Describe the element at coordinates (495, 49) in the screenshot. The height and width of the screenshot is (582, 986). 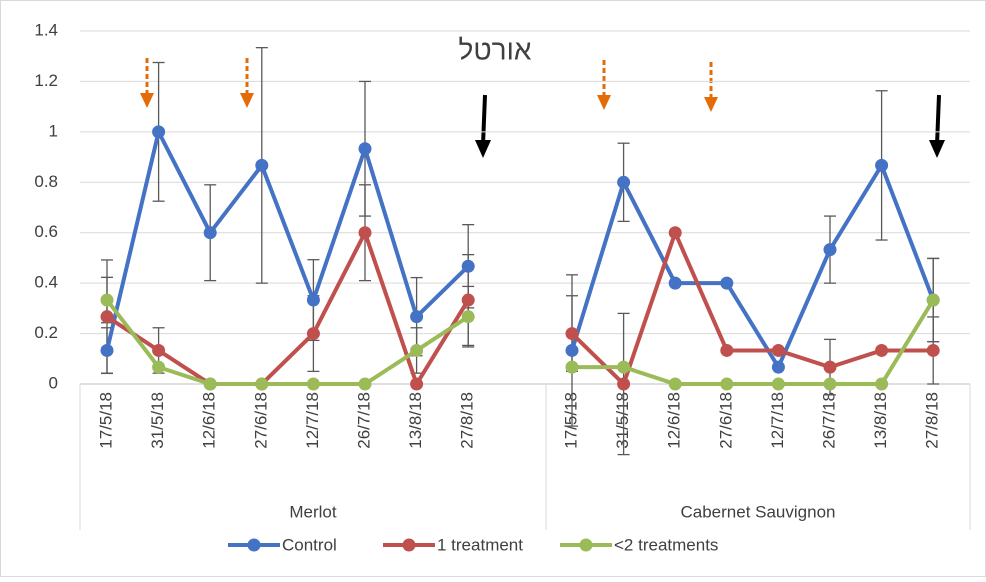
I see `chart-title: אורטל` at that location.